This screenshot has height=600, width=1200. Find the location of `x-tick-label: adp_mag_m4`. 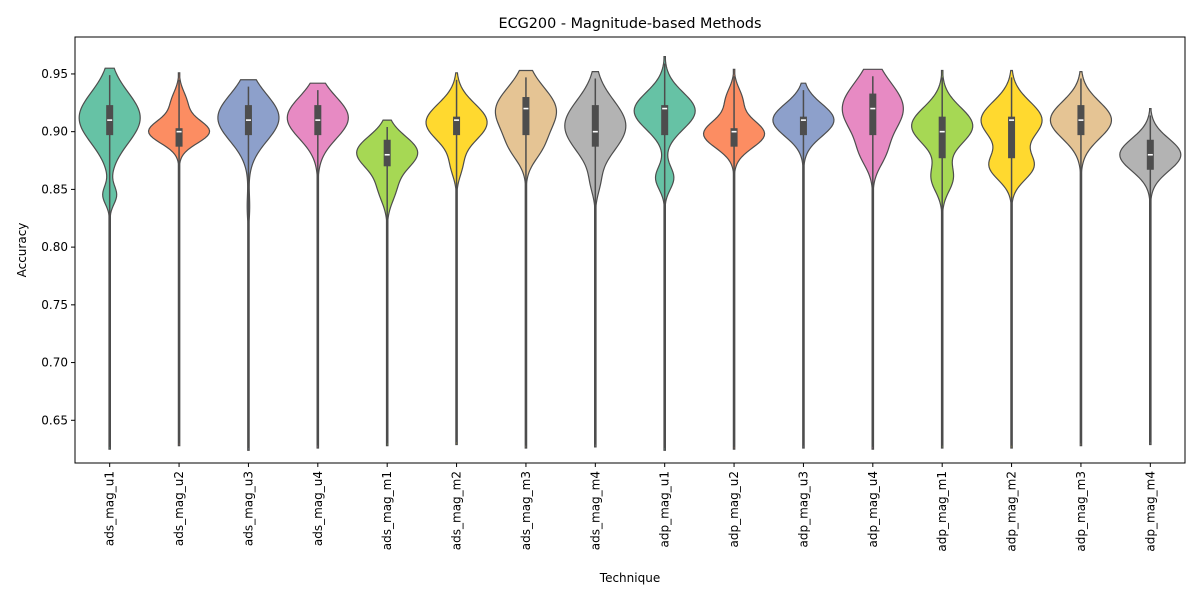

x-tick-label: adp_mag_m4 is located at coordinates (1150, 511).